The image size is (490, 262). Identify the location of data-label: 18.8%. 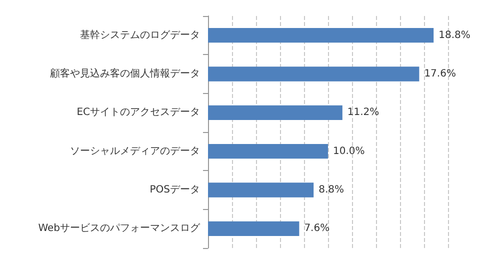
(454, 35).